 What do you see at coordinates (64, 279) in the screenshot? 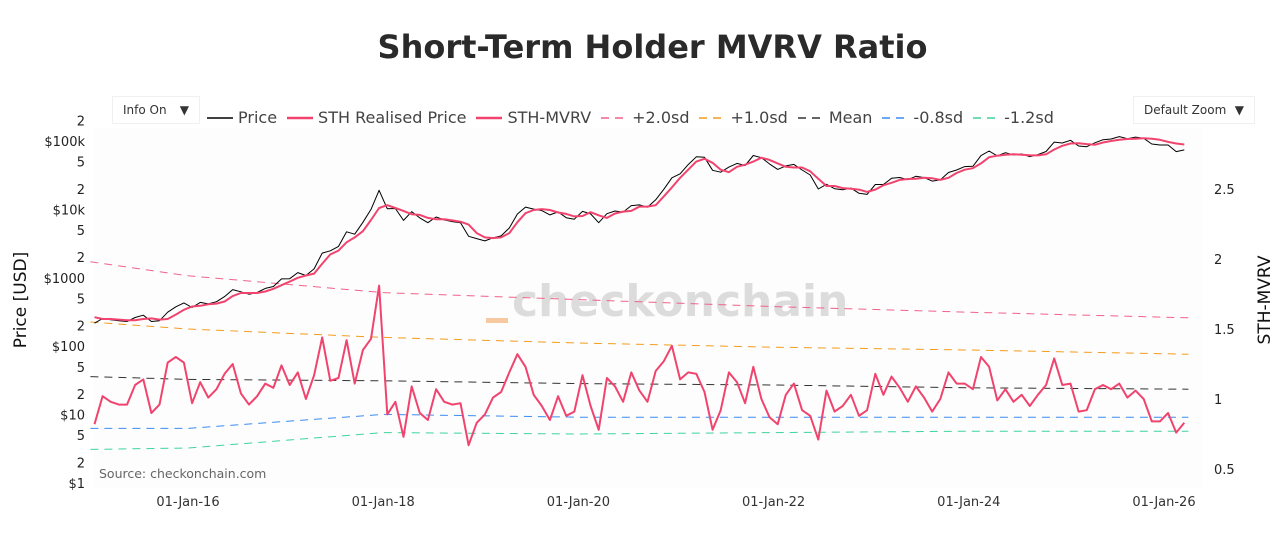
I see `y-tick-label: $1000` at bounding box center [64, 279].